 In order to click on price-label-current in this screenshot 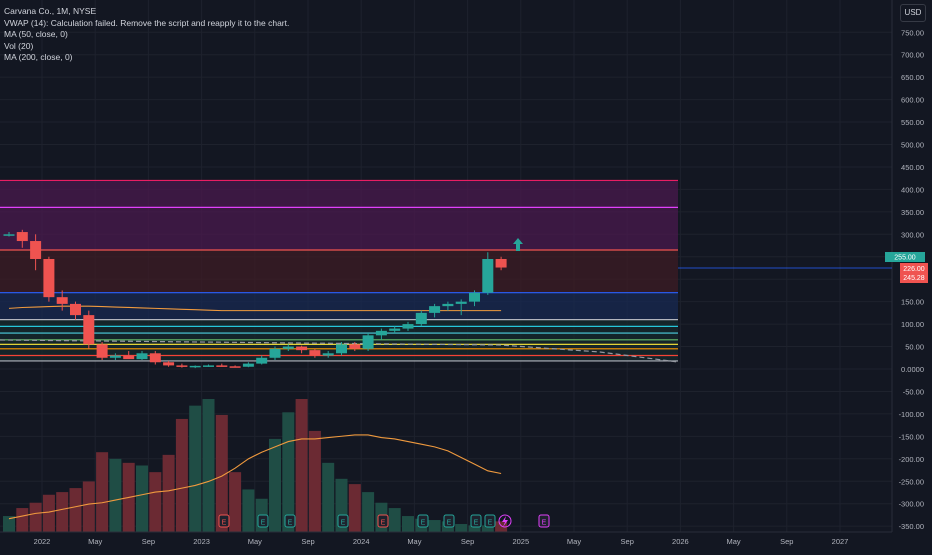, I will do `click(905, 257)`.